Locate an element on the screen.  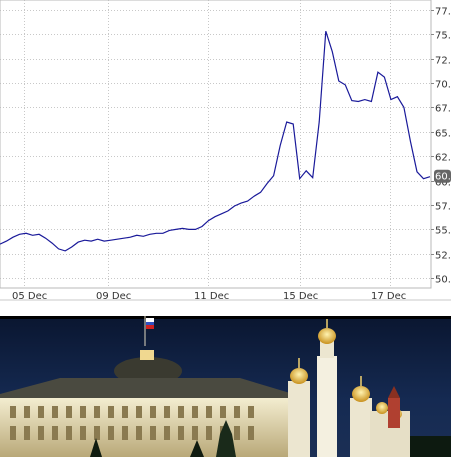
x-tick-label: 11 Dec is located at coordinates (211, 296).